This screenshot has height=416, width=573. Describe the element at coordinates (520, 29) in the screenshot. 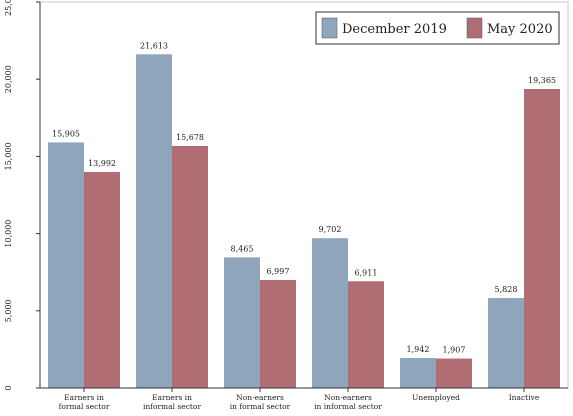

I see `legend-label: May 2020` at that location.